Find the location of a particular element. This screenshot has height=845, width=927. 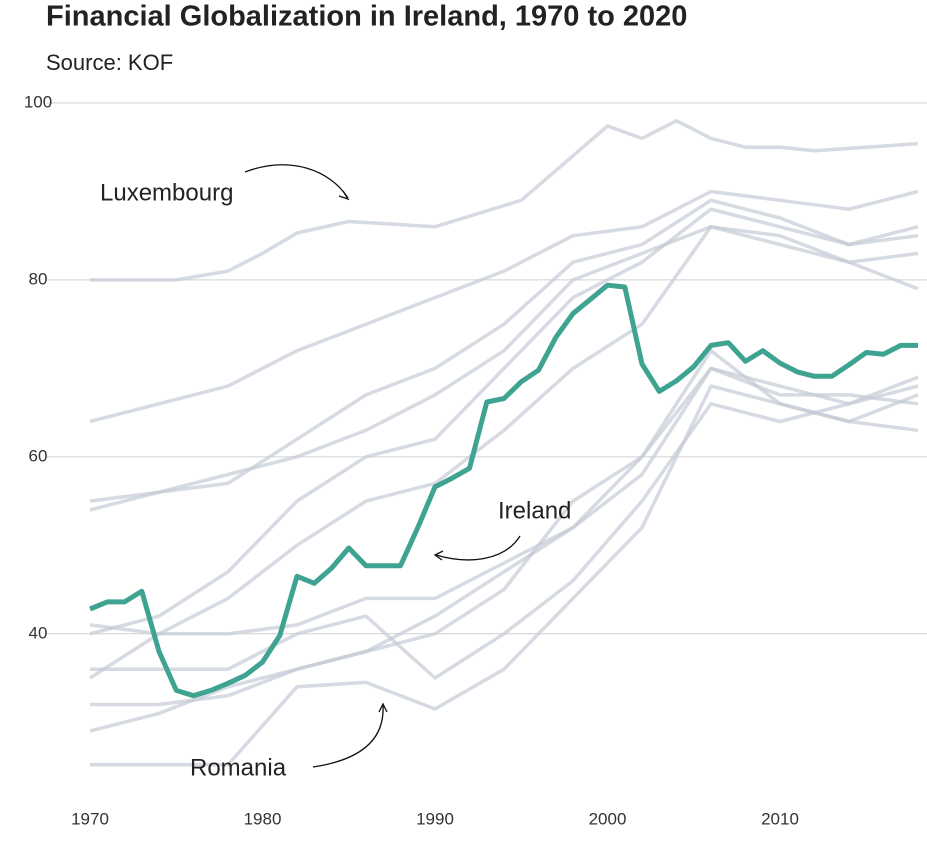

x-tick-label: 2000 is located at coordinates (608, 818).